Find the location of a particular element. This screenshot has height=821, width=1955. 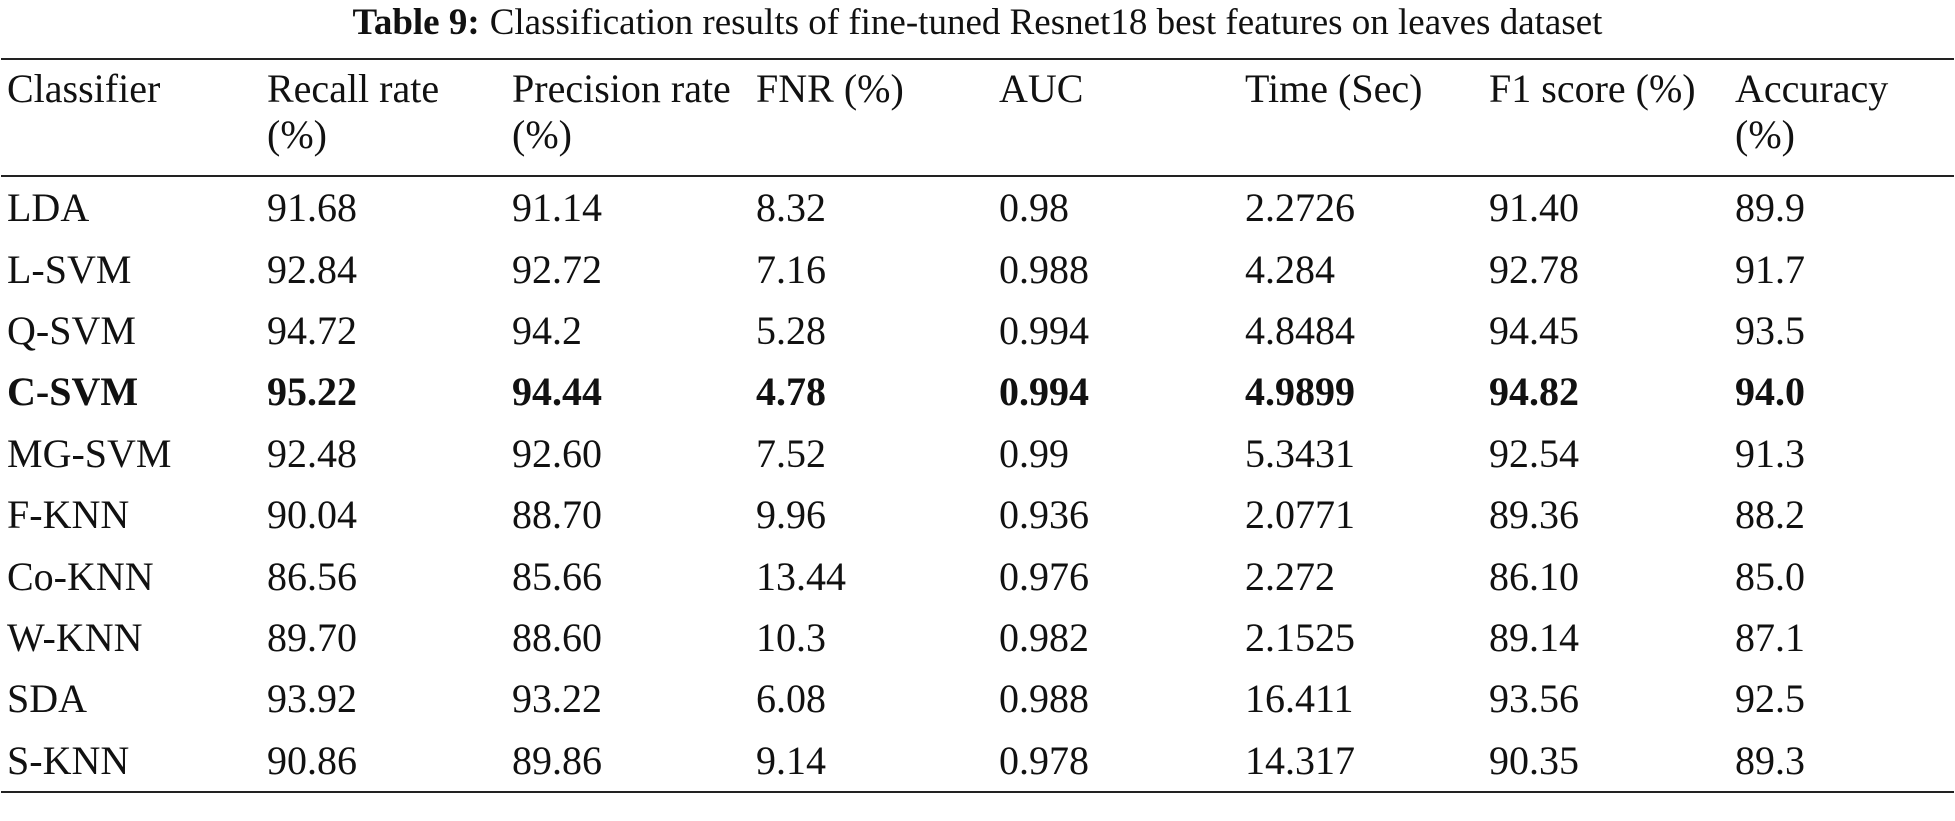

cell: 6.08 is located at coordinates (791, 699).